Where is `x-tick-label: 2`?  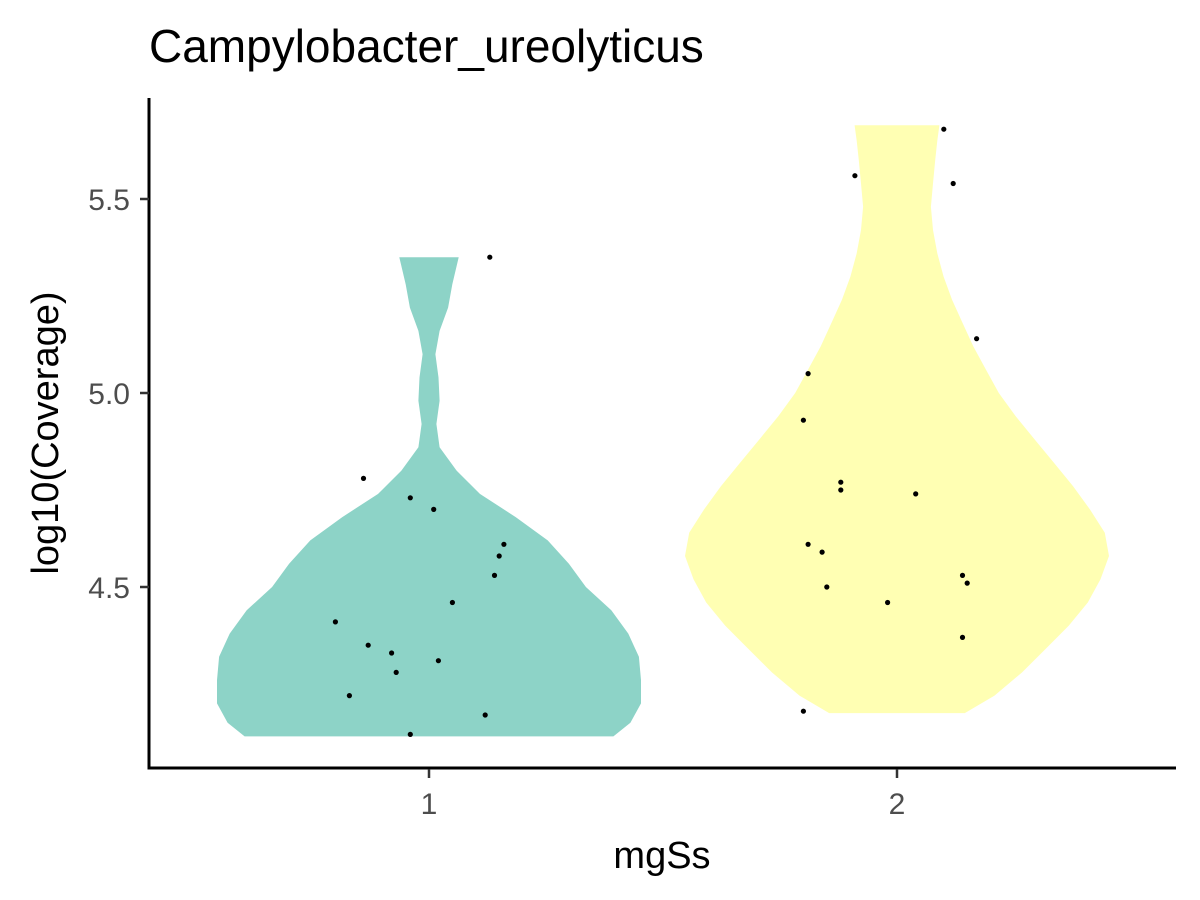 x-tick-label: 2 is located at coordinates (897, 804).